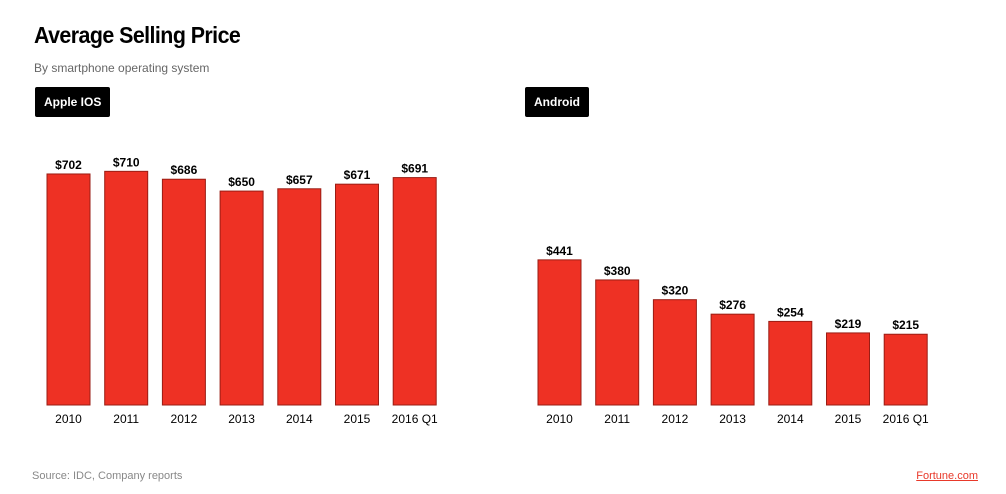  Describe the element at coordinates (122, 68) in the screenshot. I see `chart-subtitle: By smartphone operating system` at that location.